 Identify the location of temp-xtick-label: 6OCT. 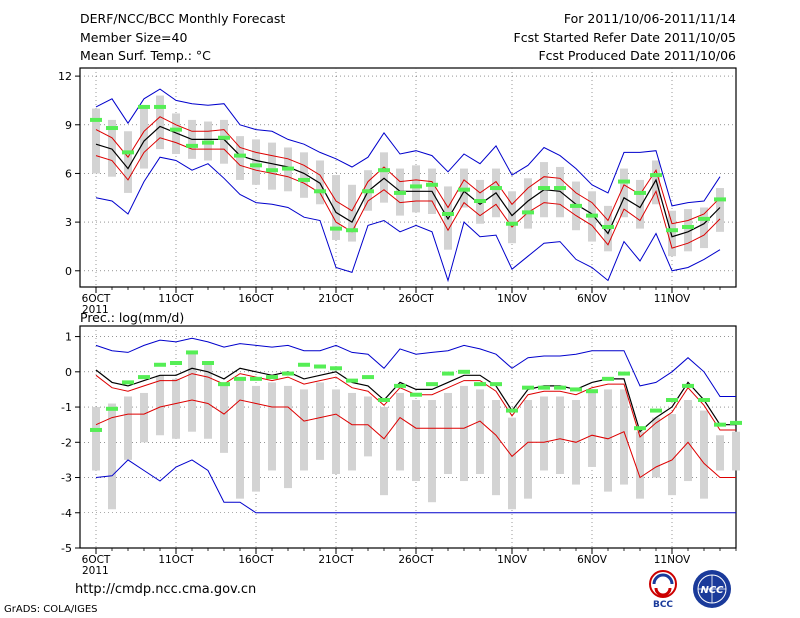
(96, 299).